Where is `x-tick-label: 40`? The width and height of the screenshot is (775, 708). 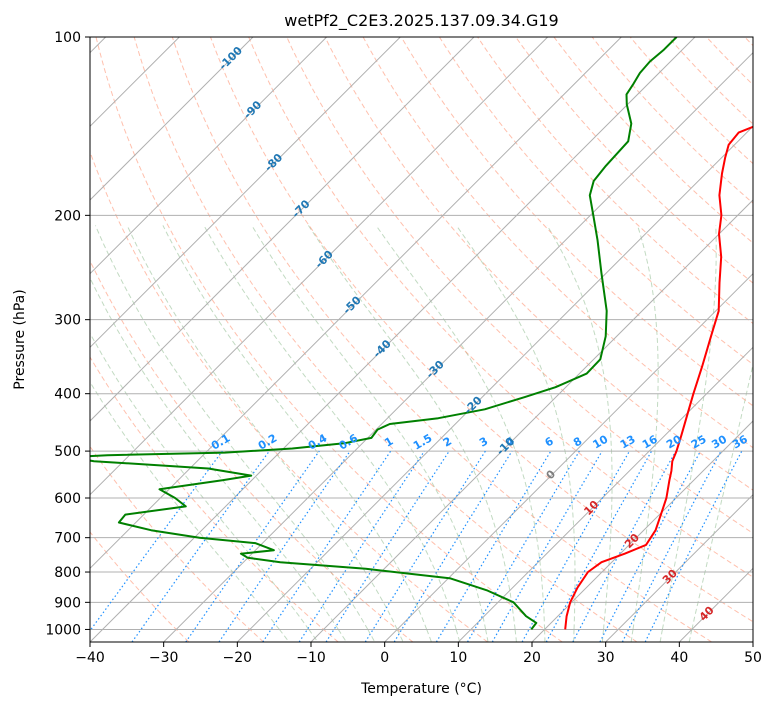 x-tick-label: 40 is located at coordinates (679, 658).